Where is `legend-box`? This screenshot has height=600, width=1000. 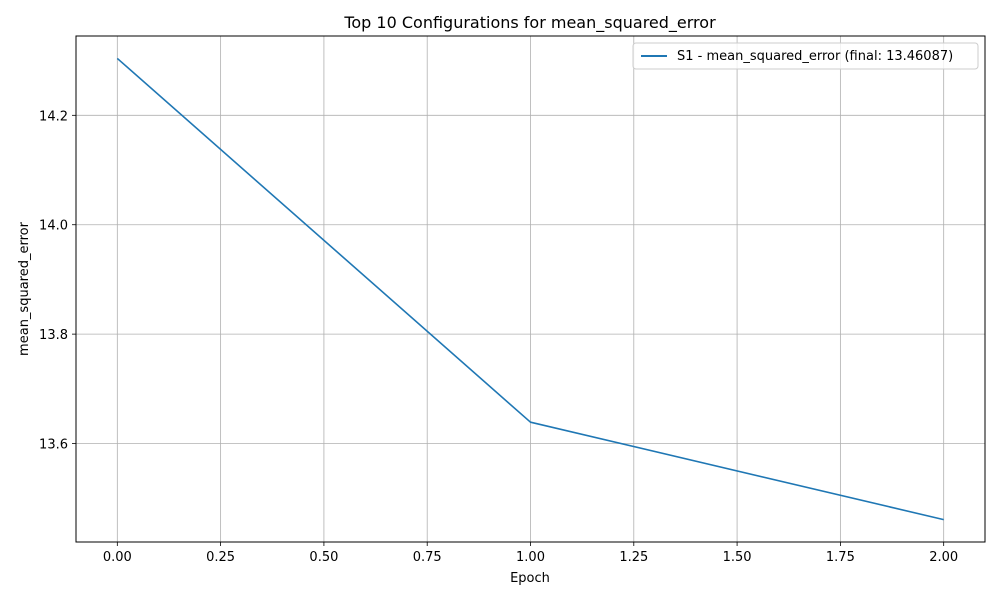
legend-box is located at coordinates (805, 56).